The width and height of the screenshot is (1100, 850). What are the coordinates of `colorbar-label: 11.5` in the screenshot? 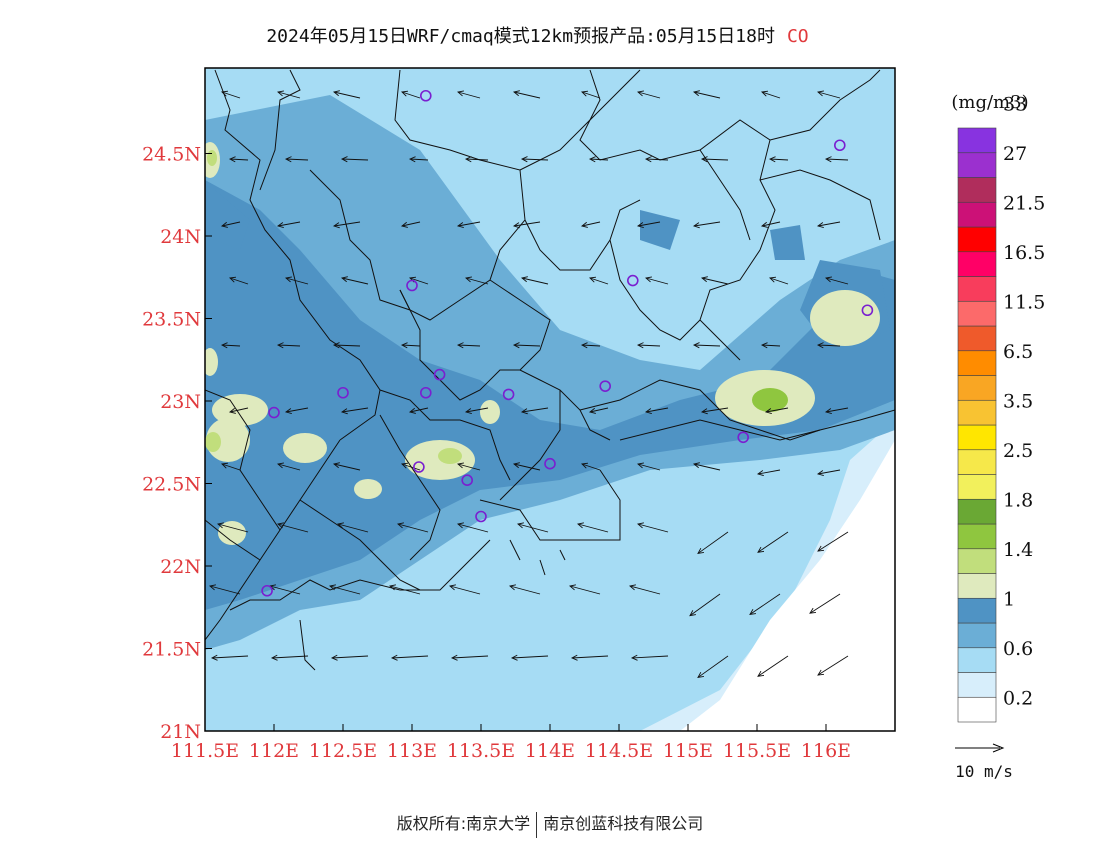 It's located at (1024, 302).